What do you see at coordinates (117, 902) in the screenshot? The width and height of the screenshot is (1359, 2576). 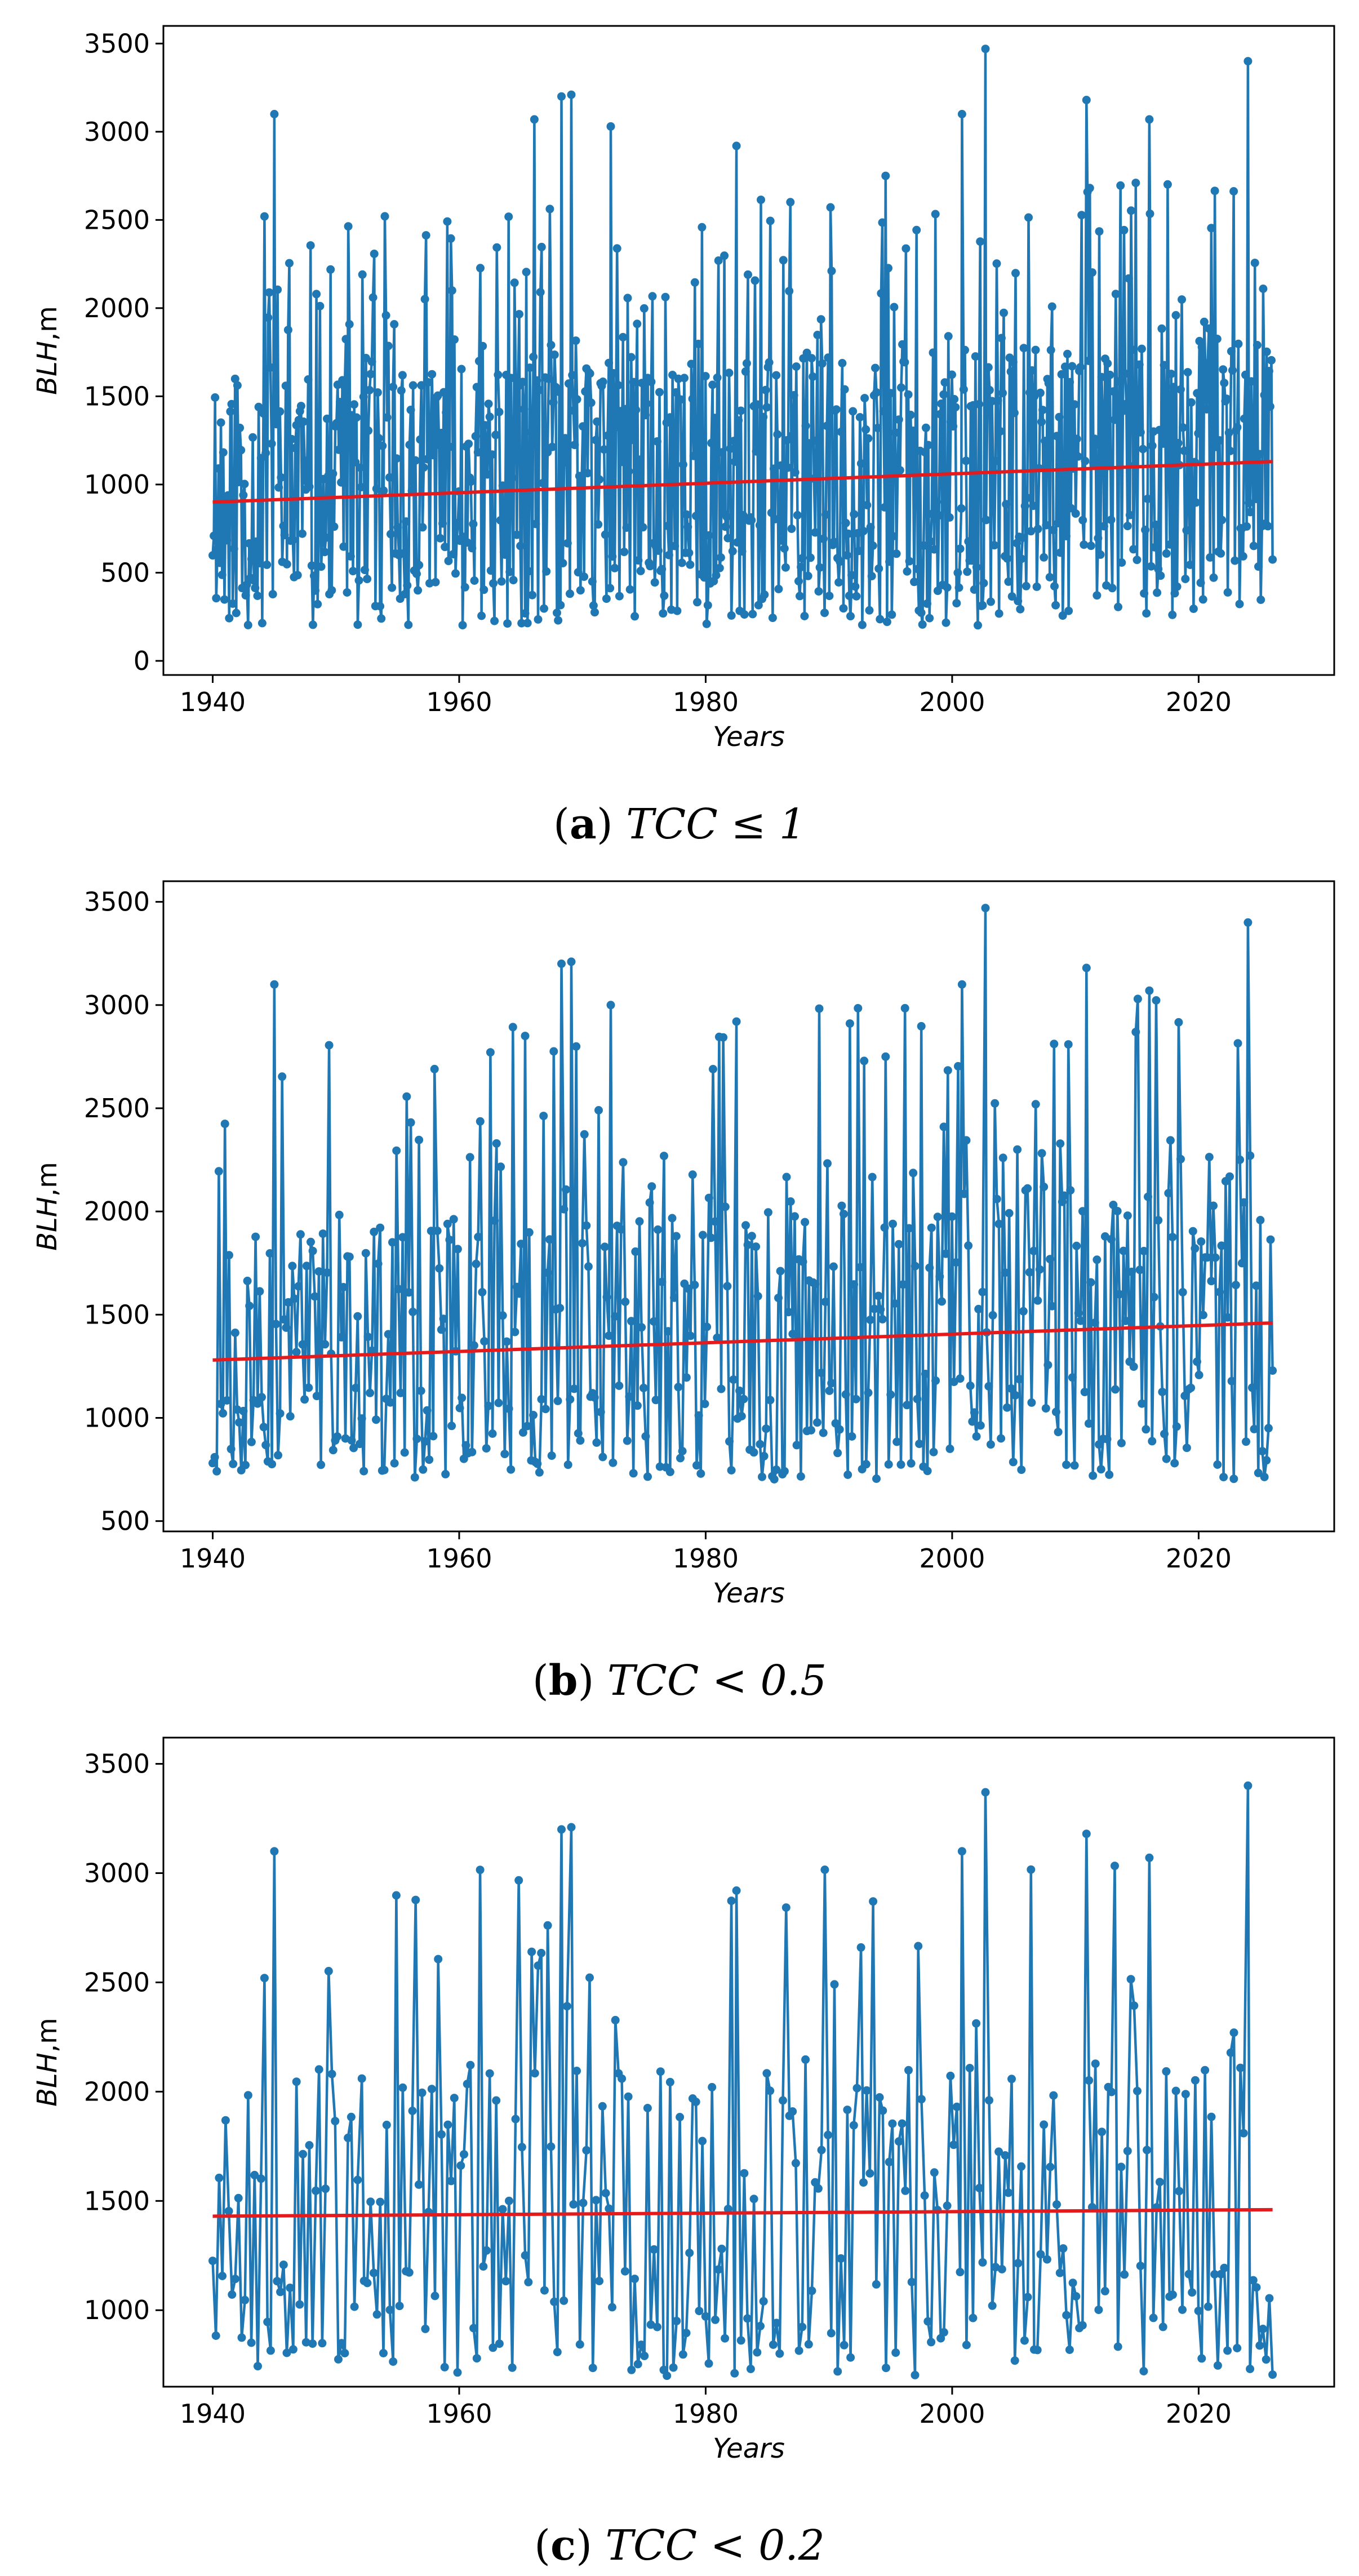 I see `y-tick-label: 3500` at bounding box center [117, 902].